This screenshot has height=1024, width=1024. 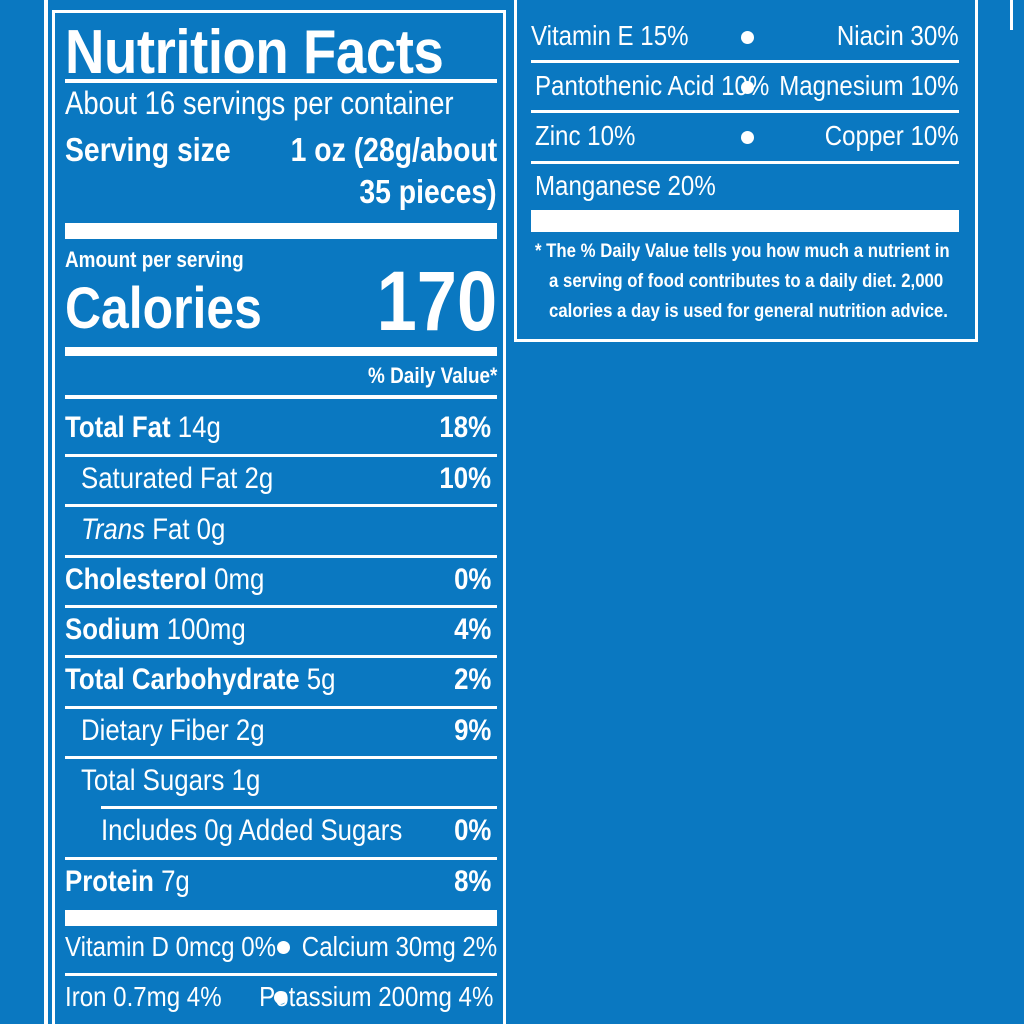 What do you see at coordinates (109, 881) in the screenshot?
I see `nutrient-name: Protein` at bounding box center [109, 881].